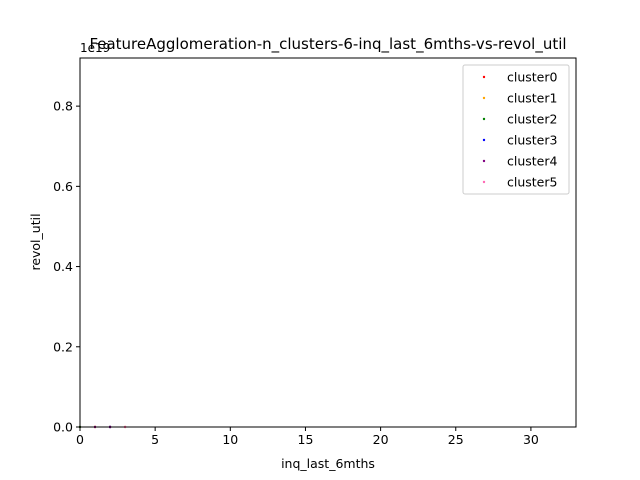 The width and height of the screenshot is (640, 480). I want to click on x-tick-label: 15, so click(306, 439).